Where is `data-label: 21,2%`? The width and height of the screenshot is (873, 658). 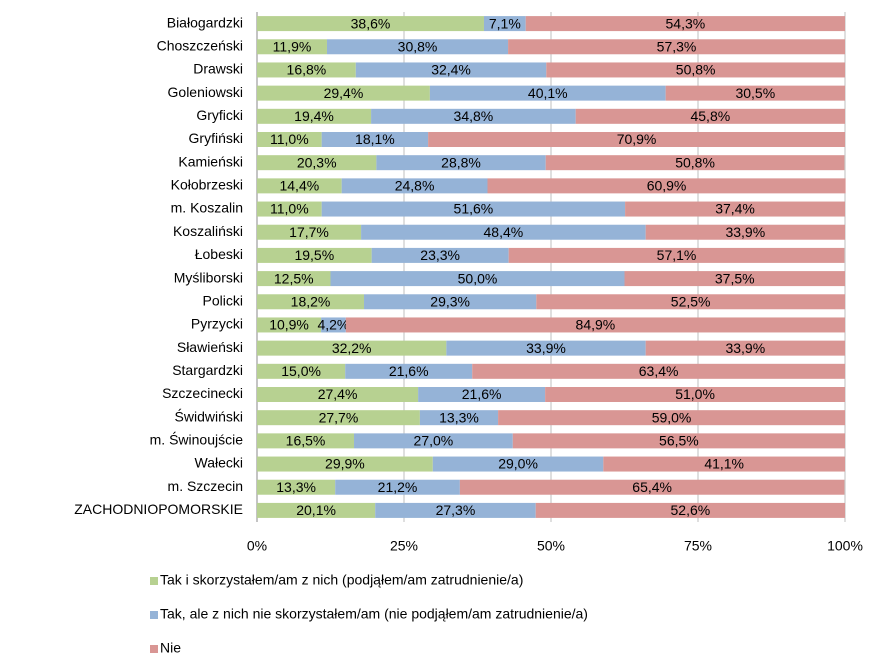 data-label: 21,2% is located at coordinates (398, 487).